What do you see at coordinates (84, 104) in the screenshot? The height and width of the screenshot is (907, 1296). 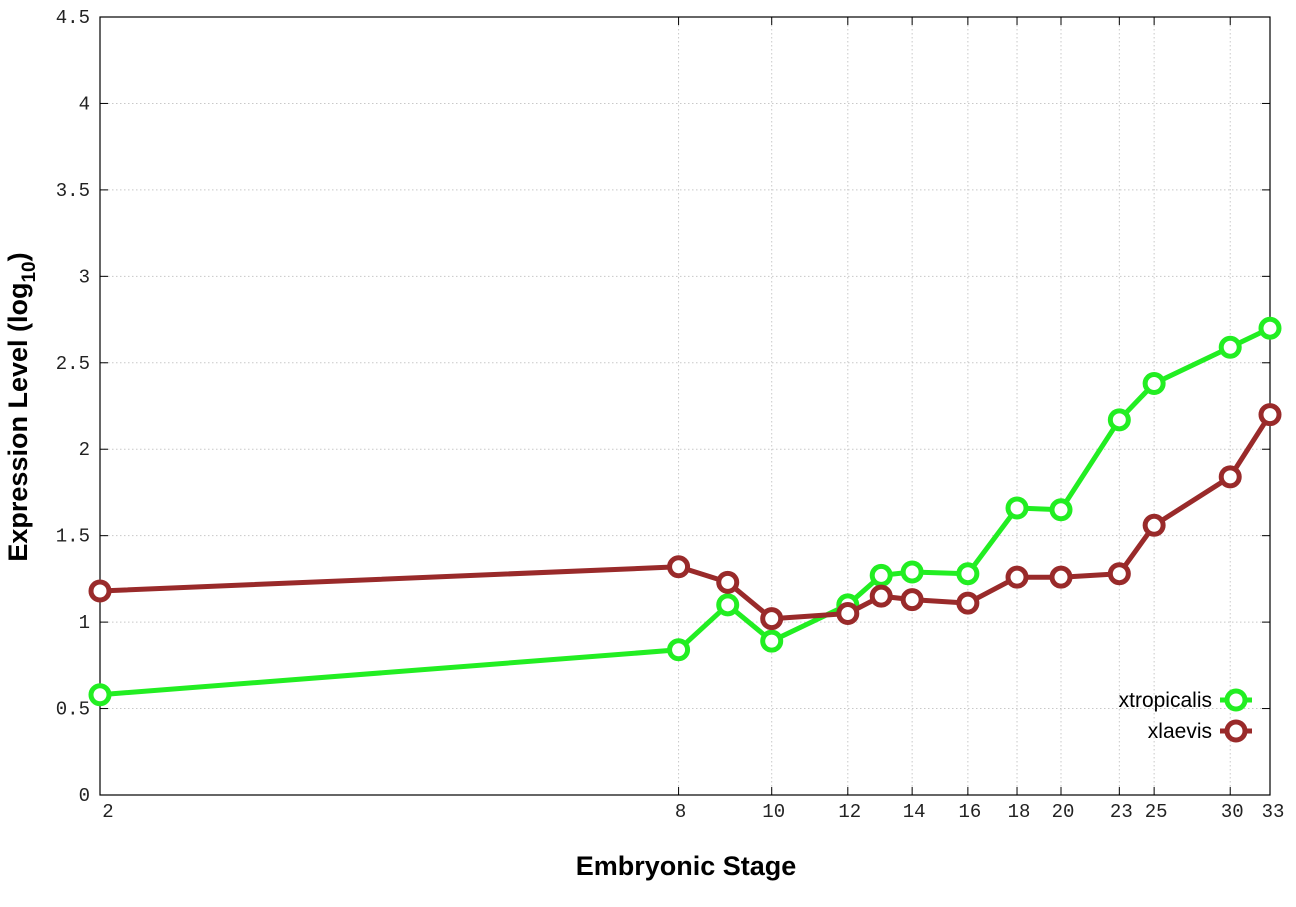 I see `y-tick-label: 4` at bounding box center [84, 104].